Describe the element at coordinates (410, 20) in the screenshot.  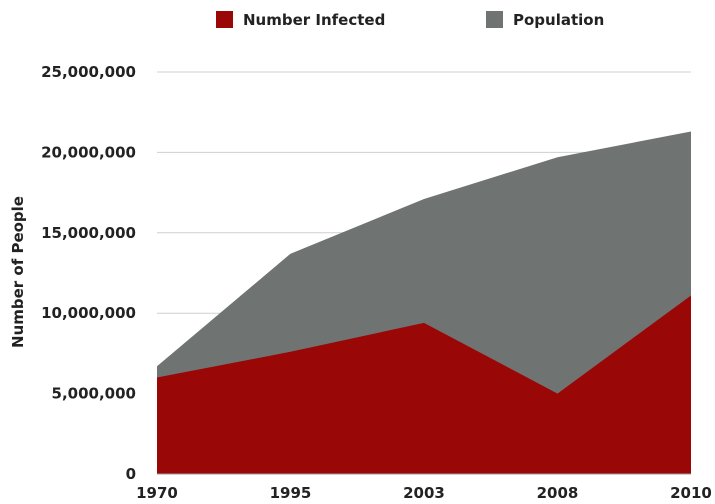
I see `legend: Number Infected Population` at that location.